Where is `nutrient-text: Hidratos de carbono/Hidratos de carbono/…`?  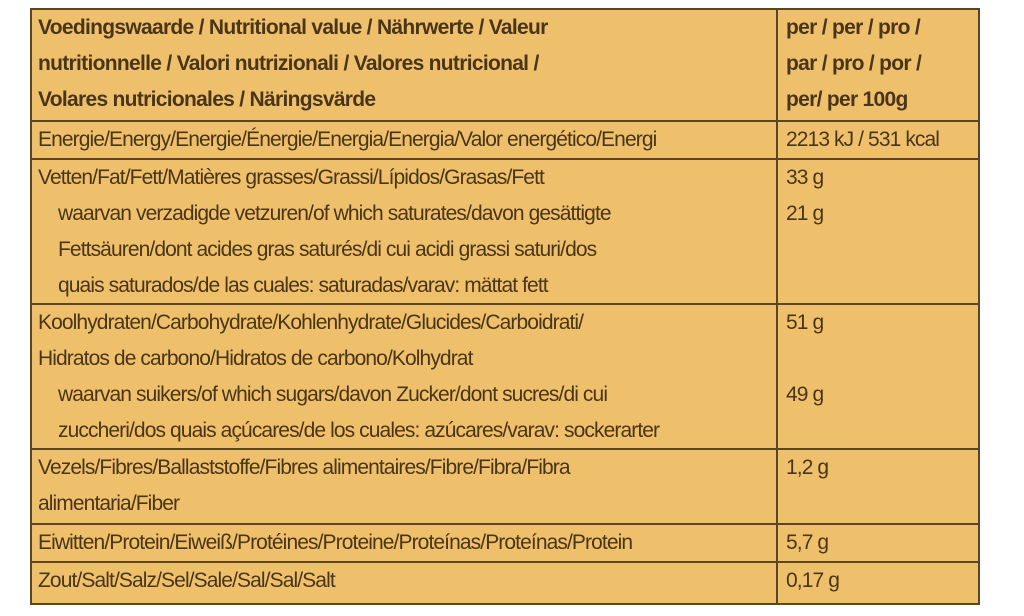
nutrient-text: Hidratos de carbono/Hidratos de carbono/… is located at coordinates (255, 358).